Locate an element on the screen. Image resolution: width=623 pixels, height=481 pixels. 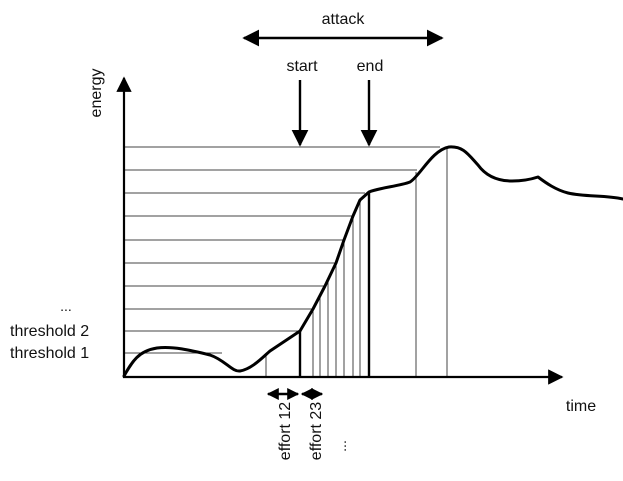
attack-label: attack is located at coordinates (344, 19).